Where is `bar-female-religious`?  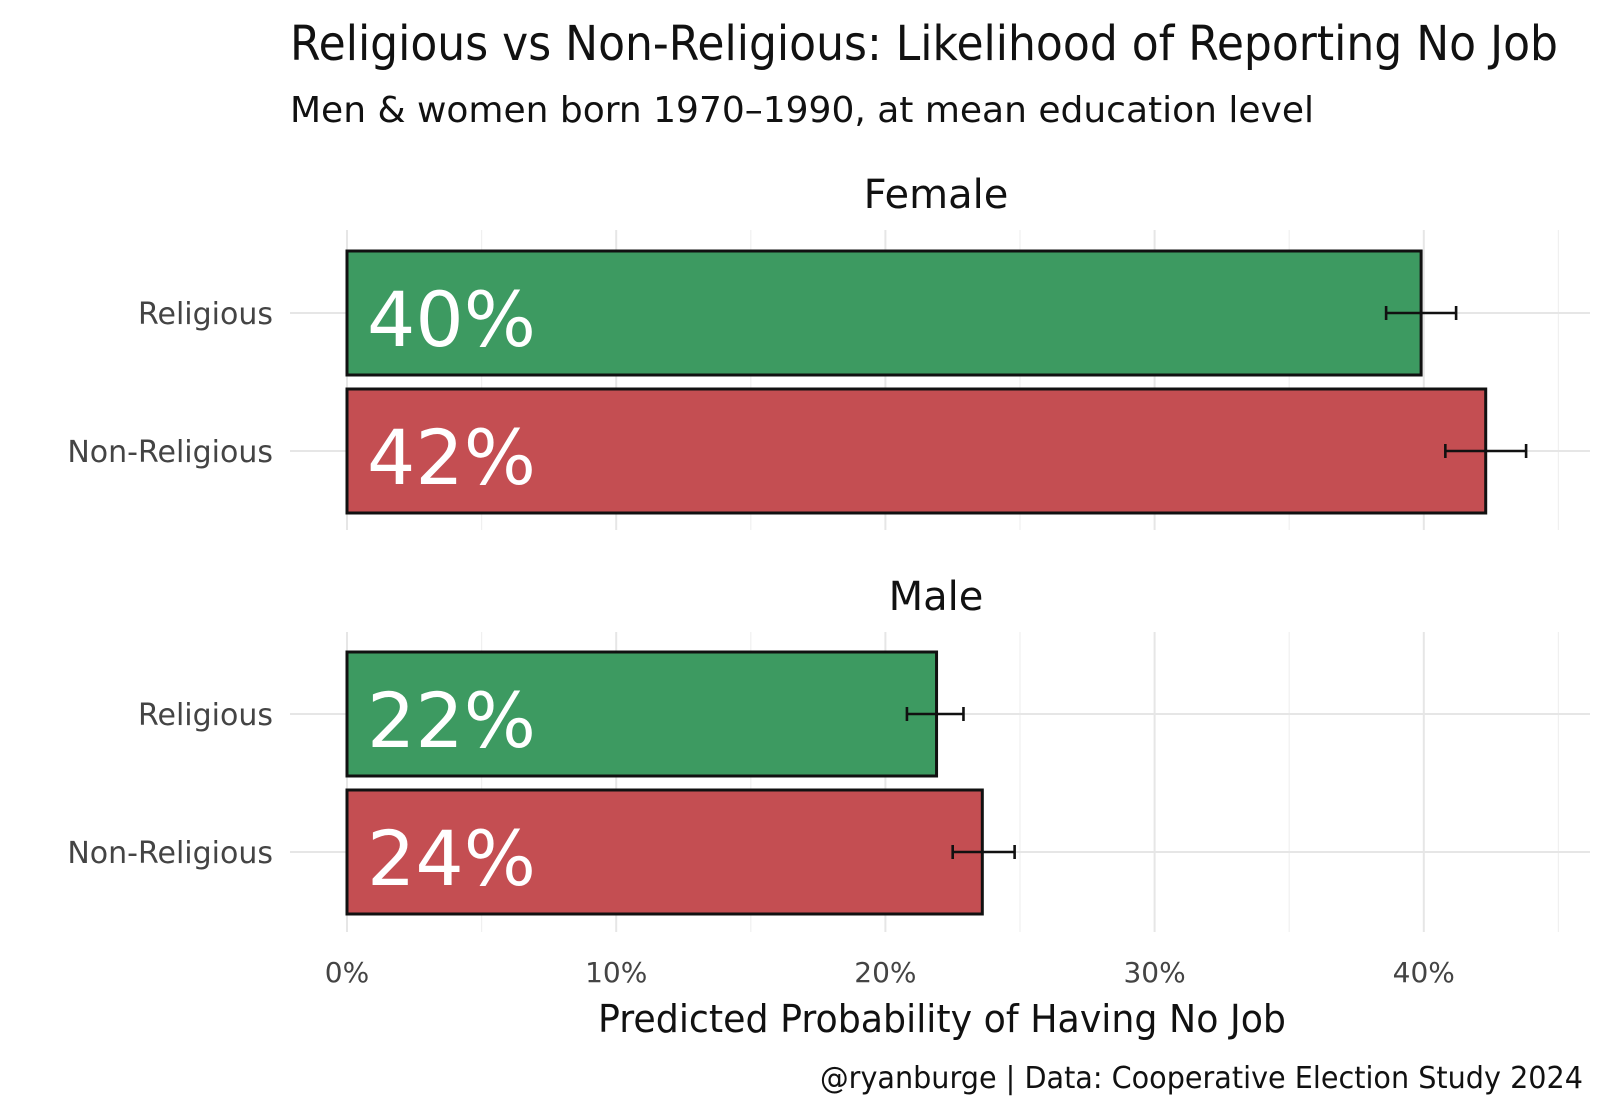
bar-female-religious is located at coordinates (884, 313).